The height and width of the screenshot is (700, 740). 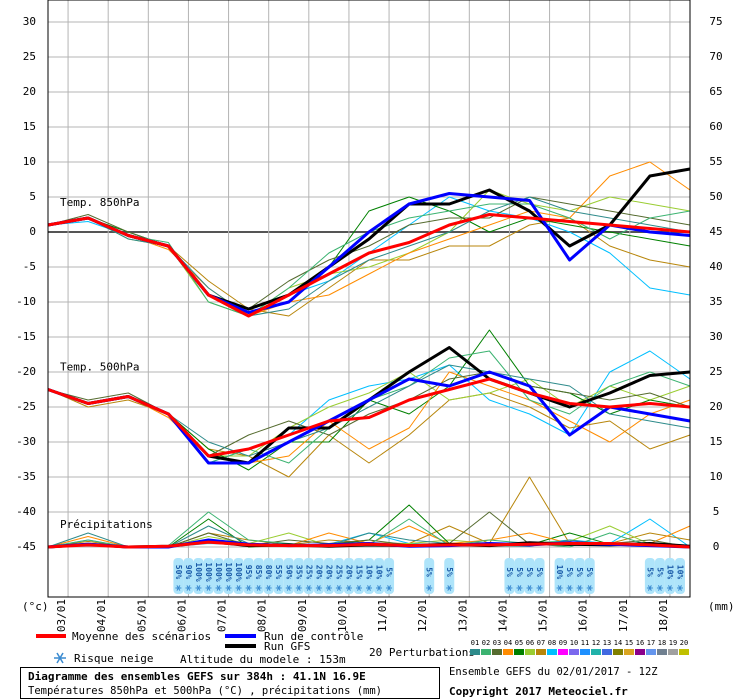 What do you see at coordinates (338, 572) in the screenshot?
I see `snow-risk-label: 25%` at bounding box center [338, 572].